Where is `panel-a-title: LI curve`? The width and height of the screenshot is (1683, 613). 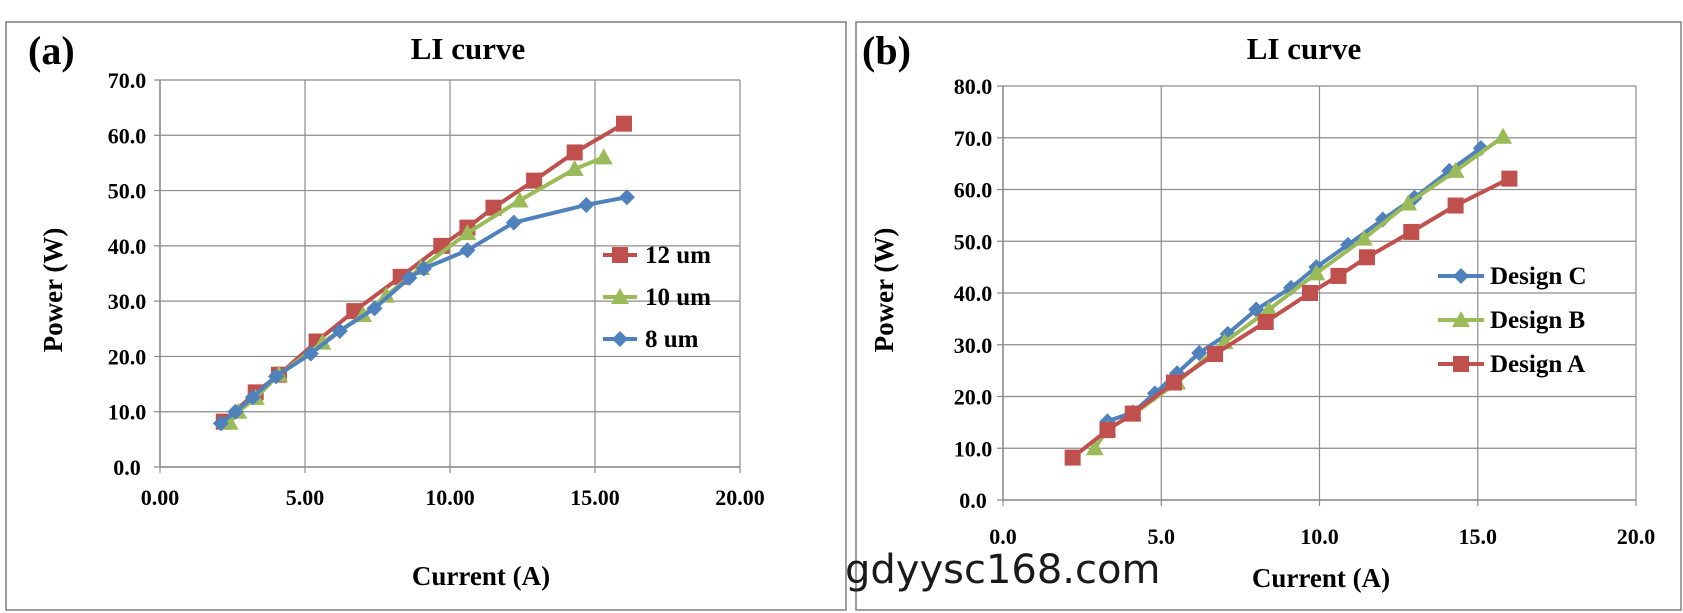 panel-a-title: LI curve is located at coordinates (468, 48).